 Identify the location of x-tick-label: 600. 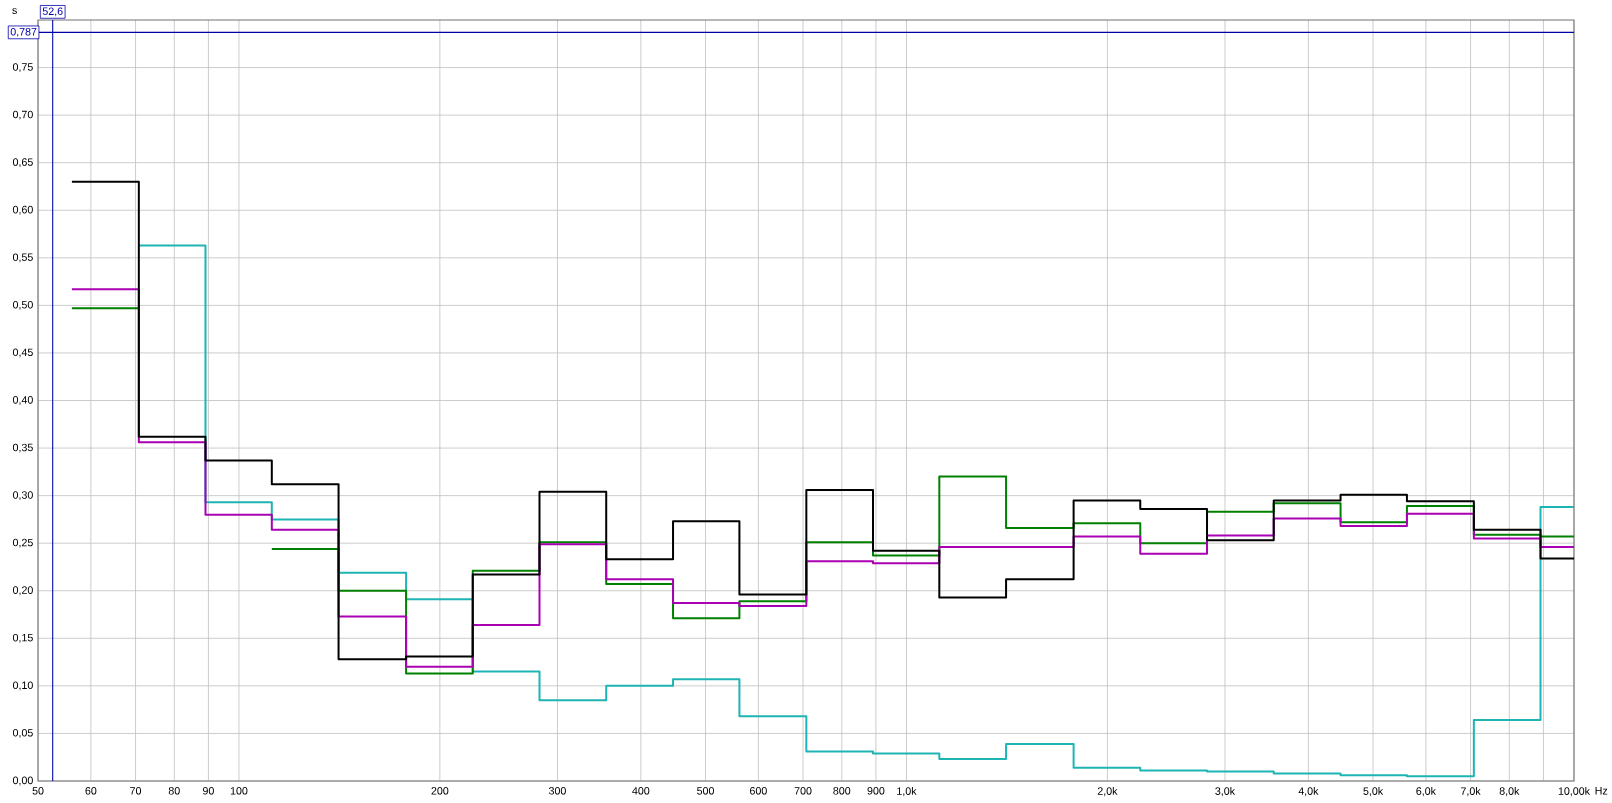
(758, 791).